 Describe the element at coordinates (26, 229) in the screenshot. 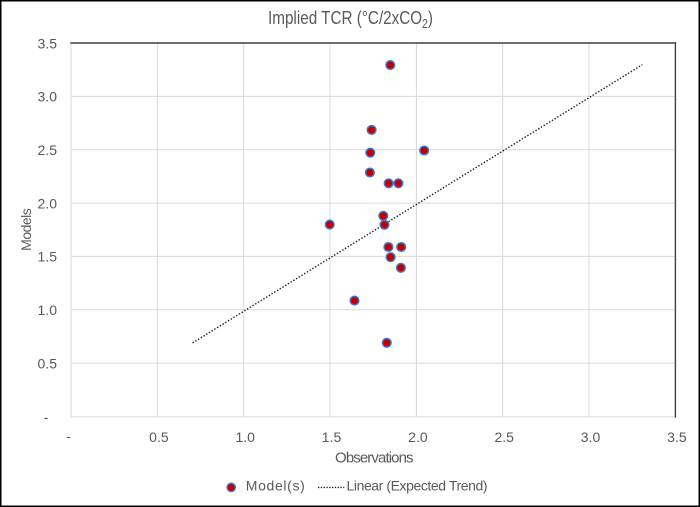

I see `svg-text: Models` at that location.